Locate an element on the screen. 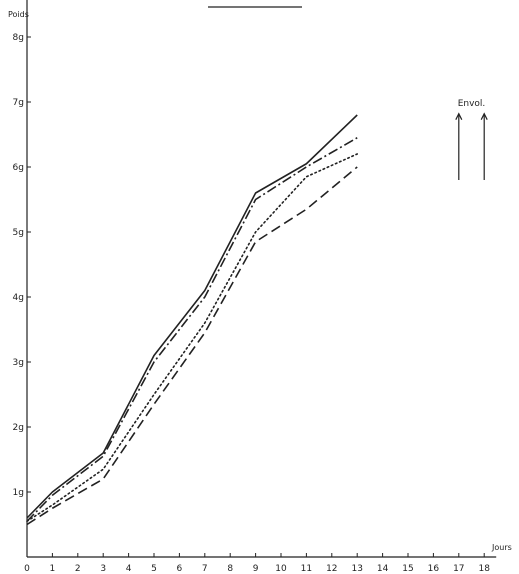  x-tick-label: 7 is located at coordinates (205, 569).